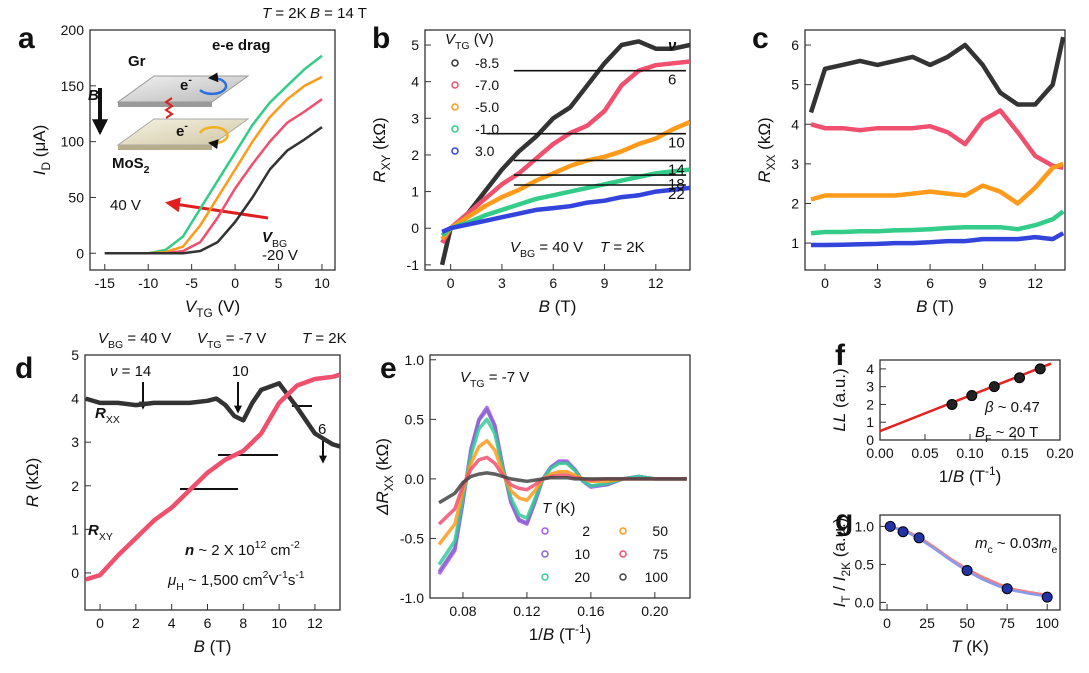 The height and width of the screenshot is (673, 1089). I want to click on text-part: R, so click(379, 176).